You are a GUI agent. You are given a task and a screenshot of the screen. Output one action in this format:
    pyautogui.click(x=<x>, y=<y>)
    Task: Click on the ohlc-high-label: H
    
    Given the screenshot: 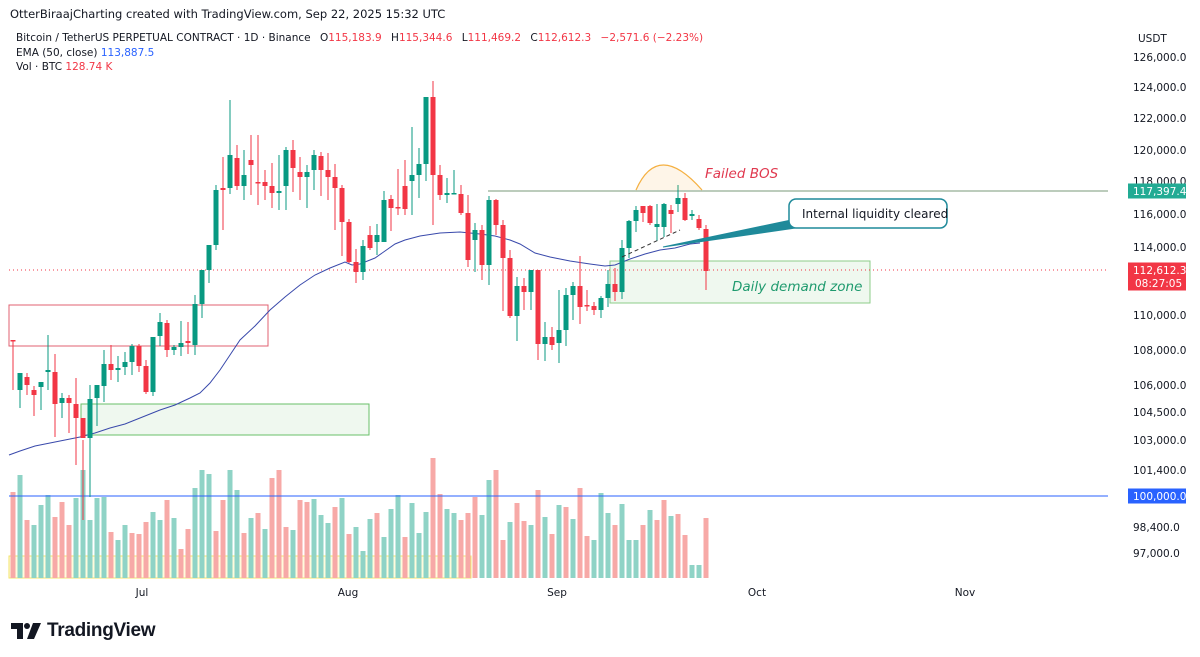 What is the action you would take?
    pyautogui.click(x=395, y=38)
    